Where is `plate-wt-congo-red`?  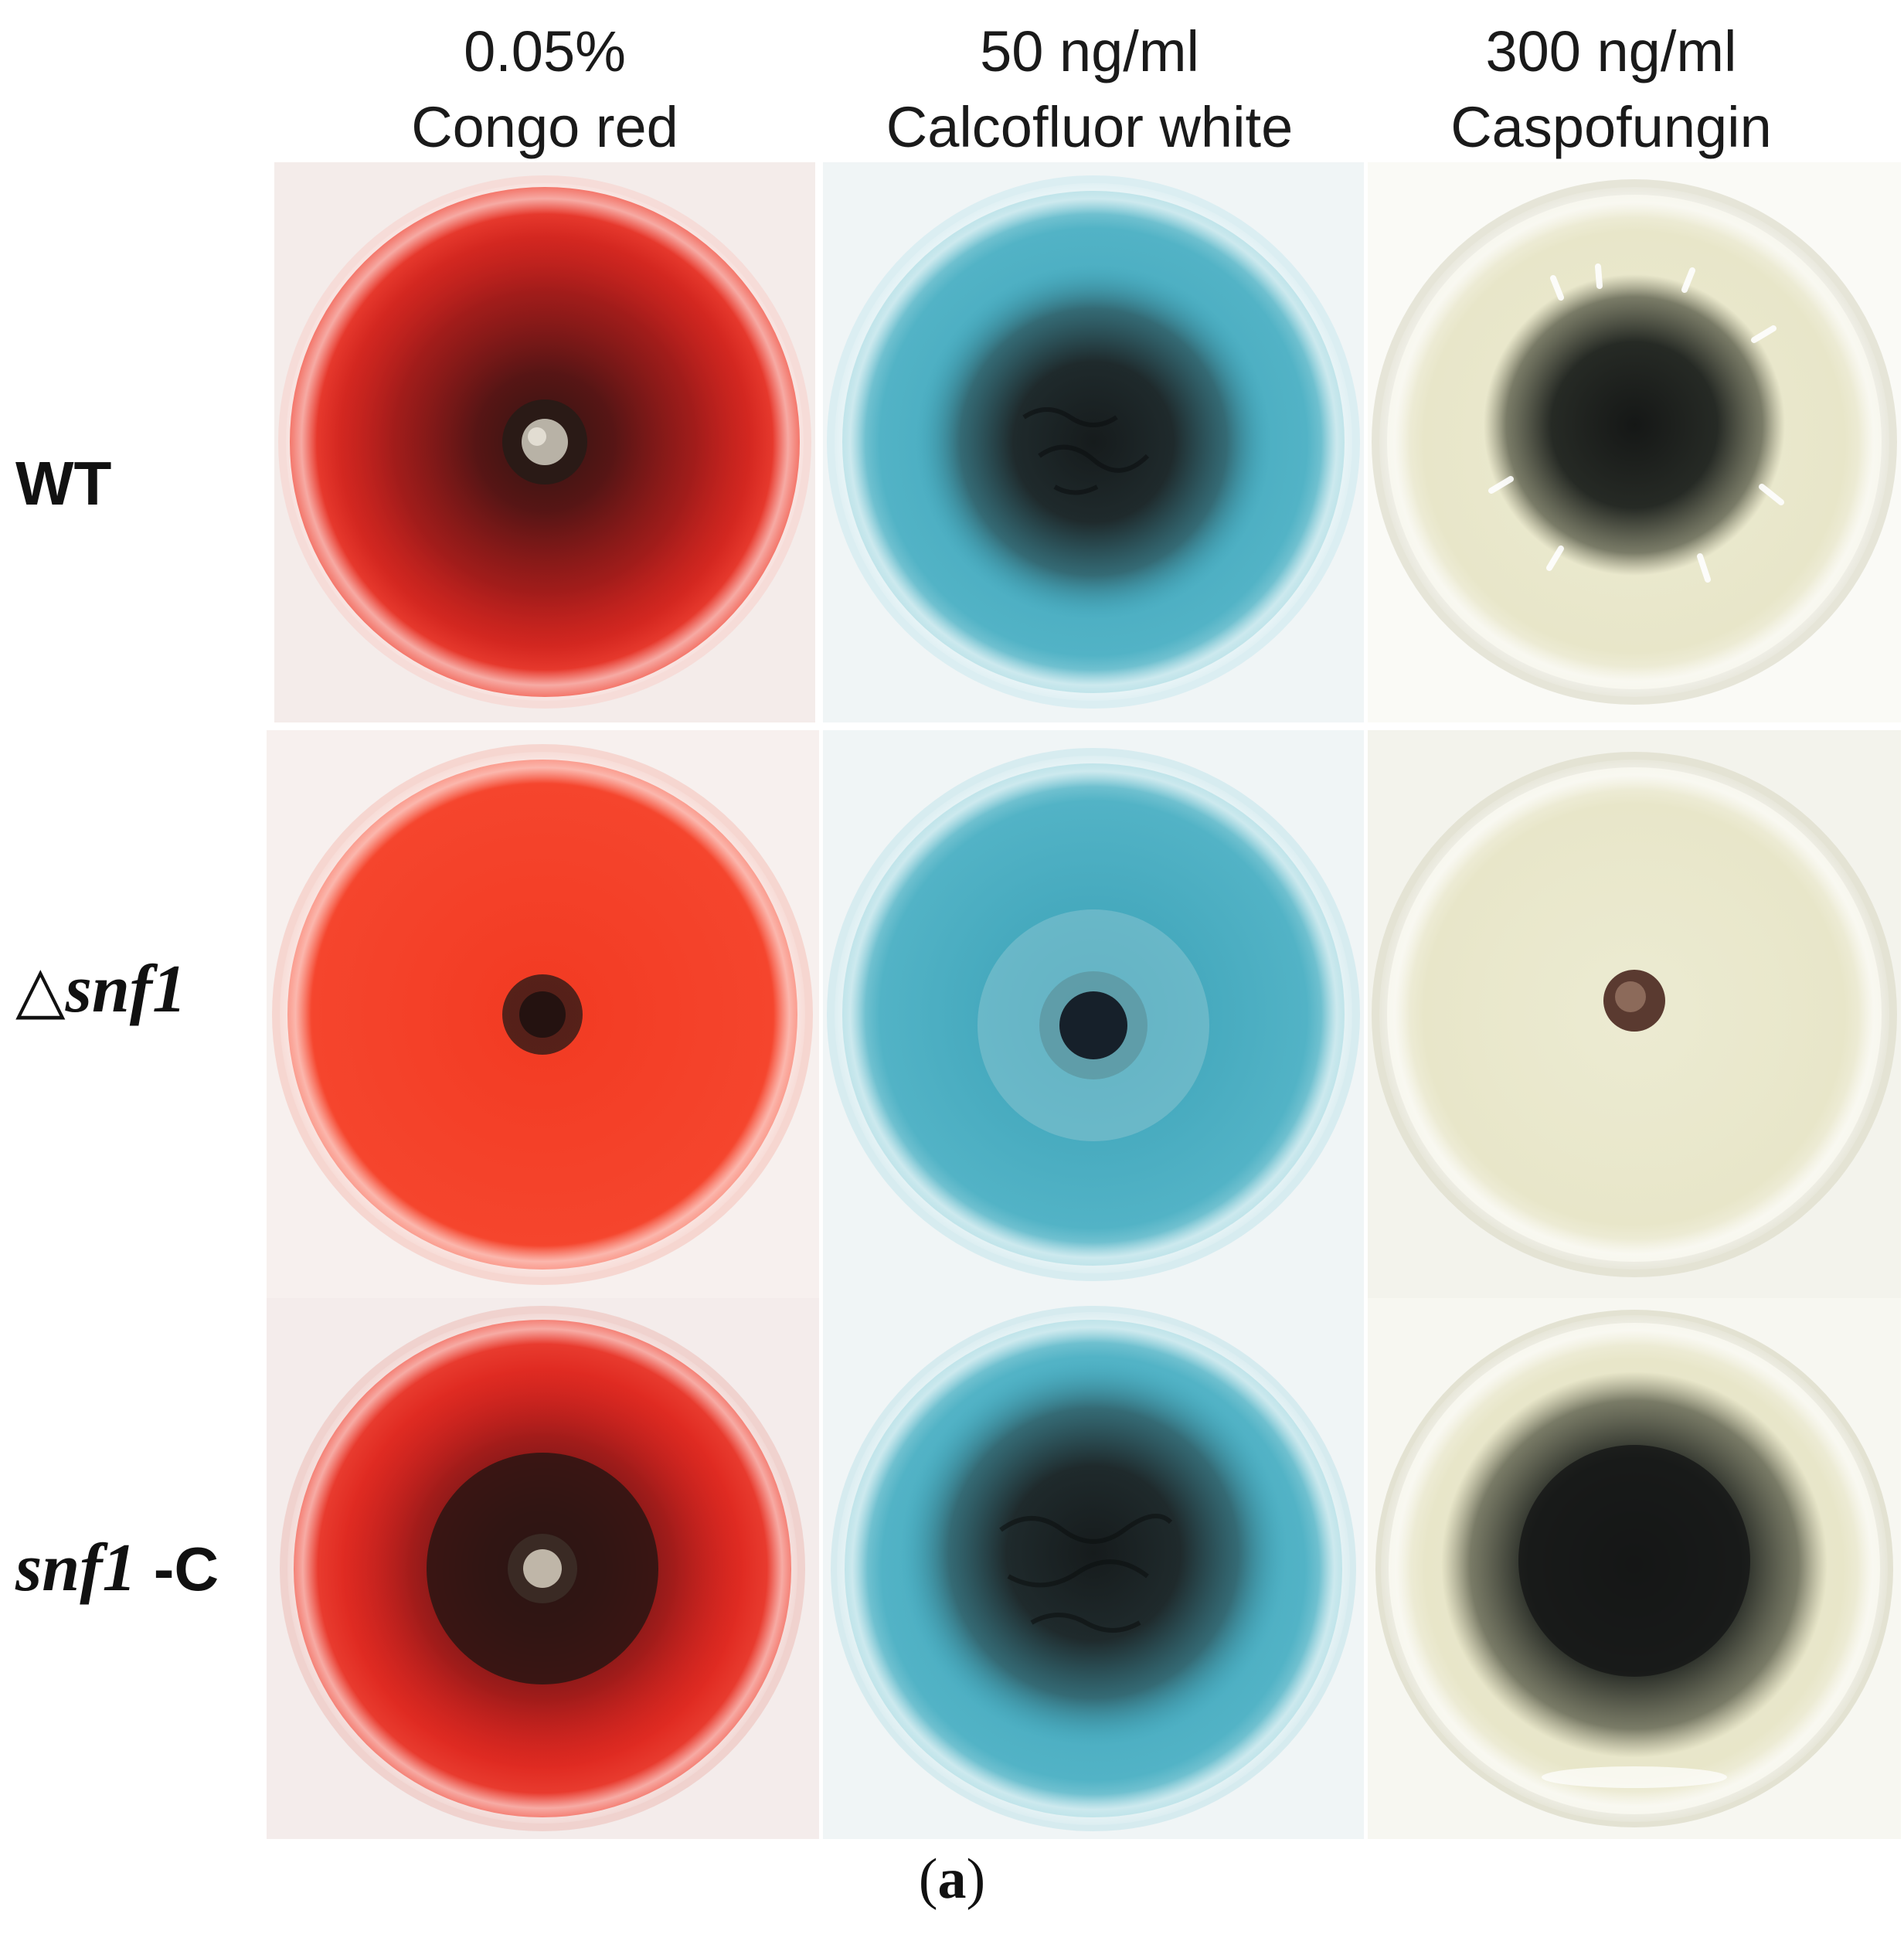
plate-wt-congo-red is located at coordinates (544, 442).